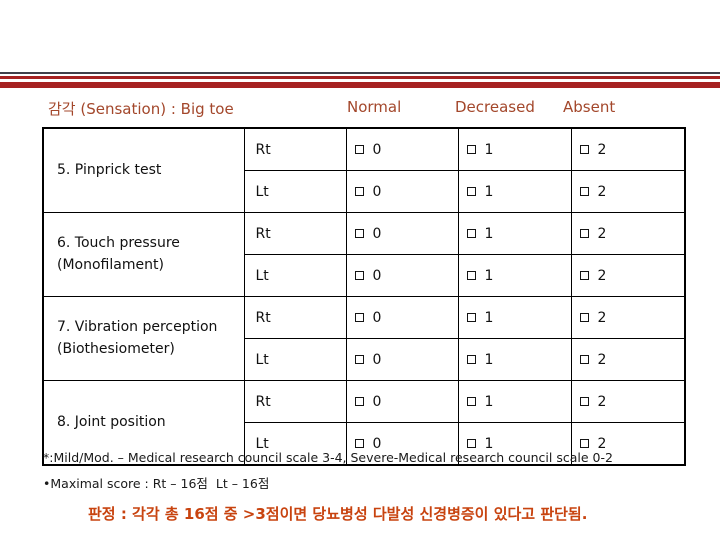  I want to click on column-header-normal: Normal, so click(374, 107).